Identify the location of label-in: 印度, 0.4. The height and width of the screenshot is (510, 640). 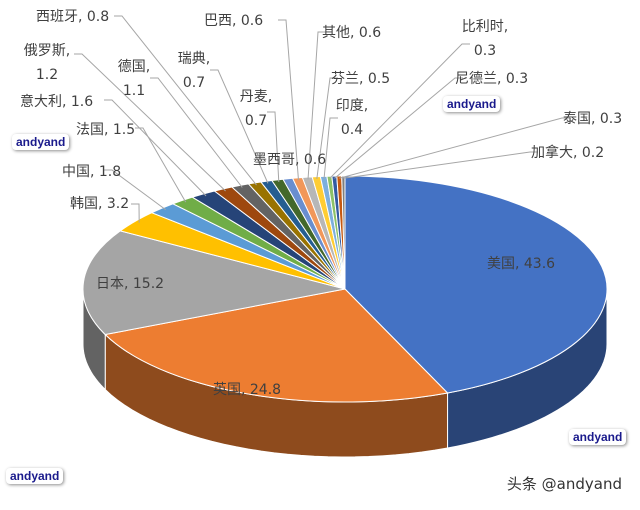
(352, 118).